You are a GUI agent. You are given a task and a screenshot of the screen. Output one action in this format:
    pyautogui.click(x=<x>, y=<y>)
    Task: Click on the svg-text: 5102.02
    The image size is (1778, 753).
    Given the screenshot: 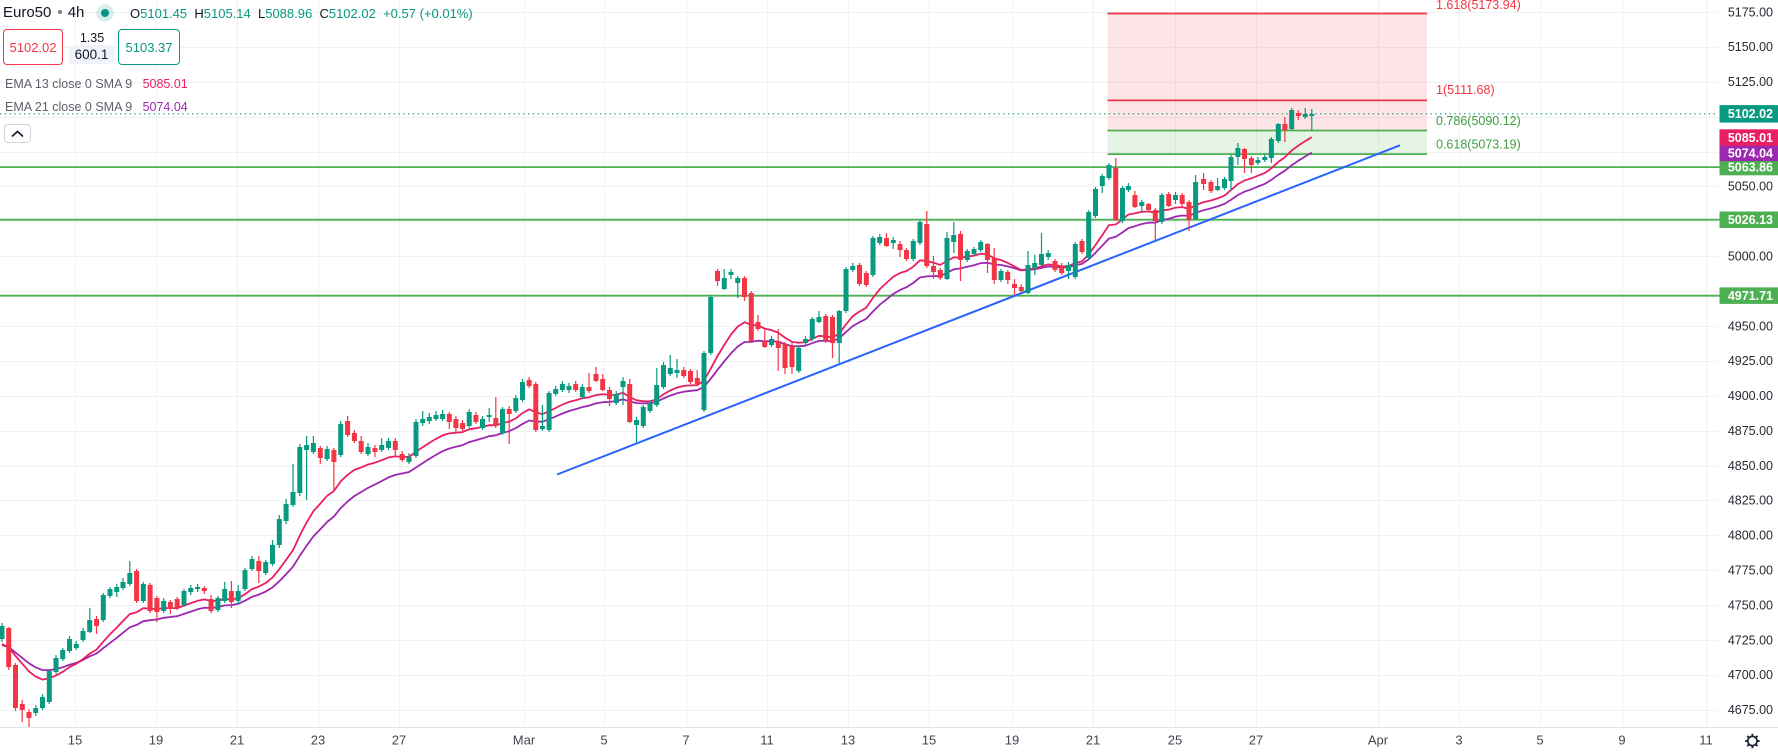 What is the action you would take?
    pyautogui.click(x=1750, y=114)
    